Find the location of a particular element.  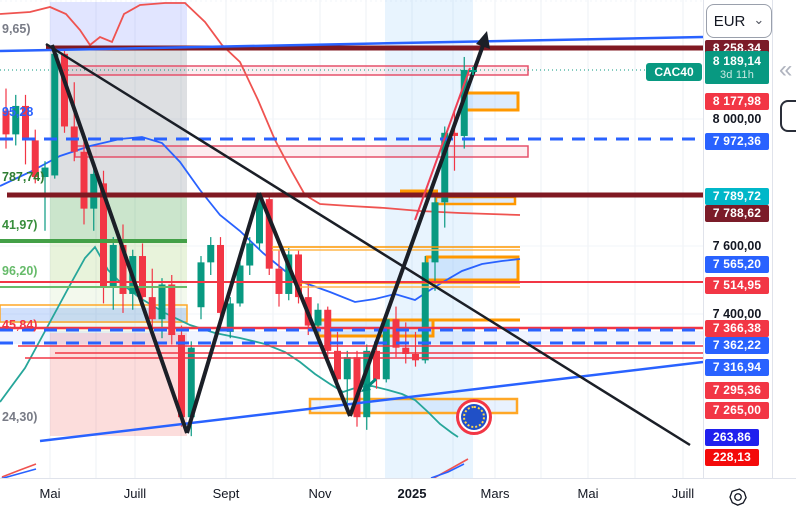

currency-label: EUR is located at coordinates (729, 21).